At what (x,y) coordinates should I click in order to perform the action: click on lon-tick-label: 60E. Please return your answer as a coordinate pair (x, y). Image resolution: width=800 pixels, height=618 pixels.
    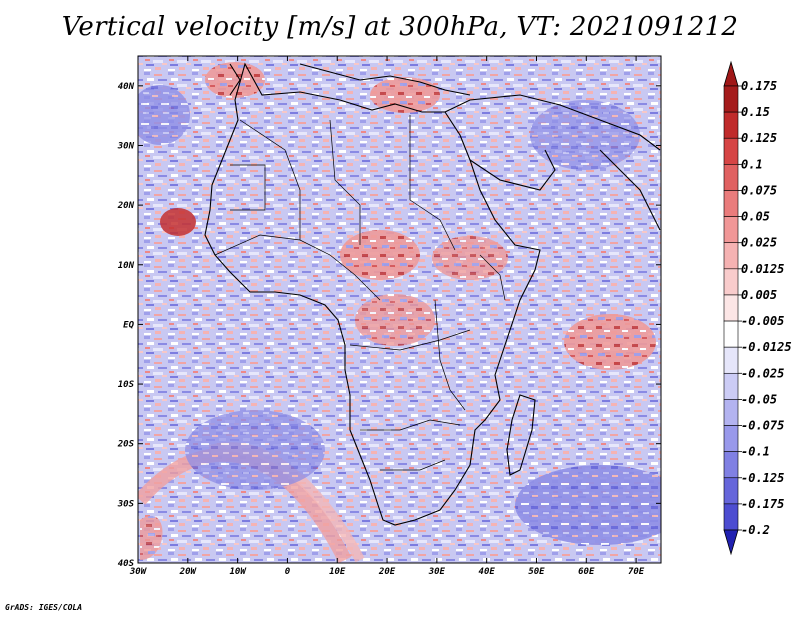
    Looking at the image, I should click on (586, 572).